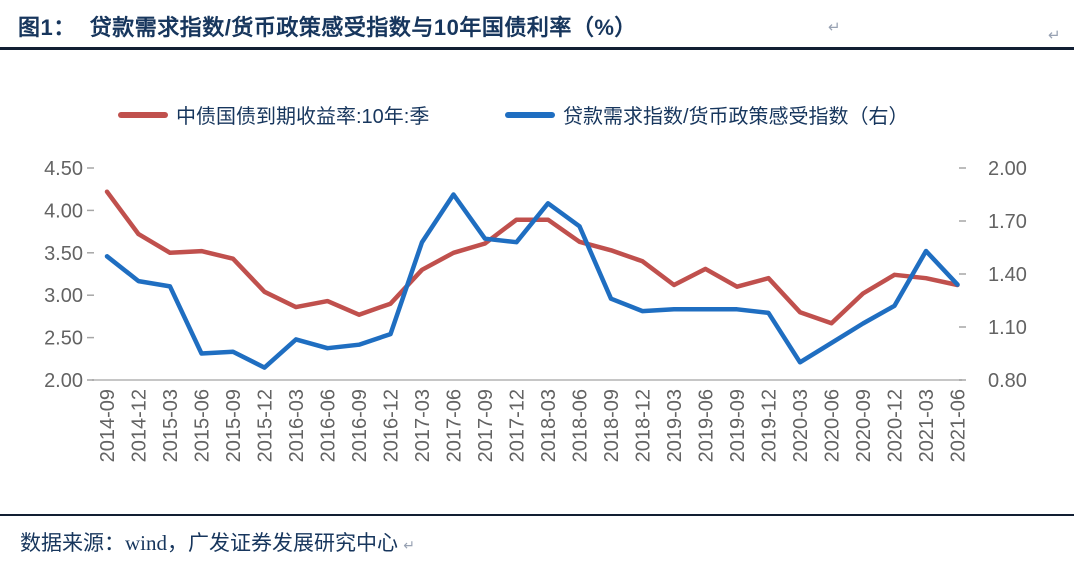 This screenshot has height=566, width=1074. What do you see at coordinates (1007, 328) in the screenshot?
I see `right-axis-tick-label: 1.10` at bounding box center [1007, 328].